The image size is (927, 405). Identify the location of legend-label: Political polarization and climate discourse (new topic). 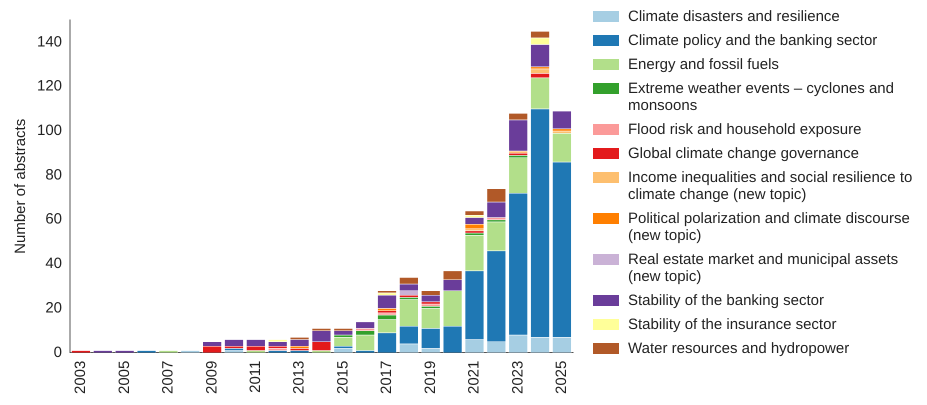
(769, 227).